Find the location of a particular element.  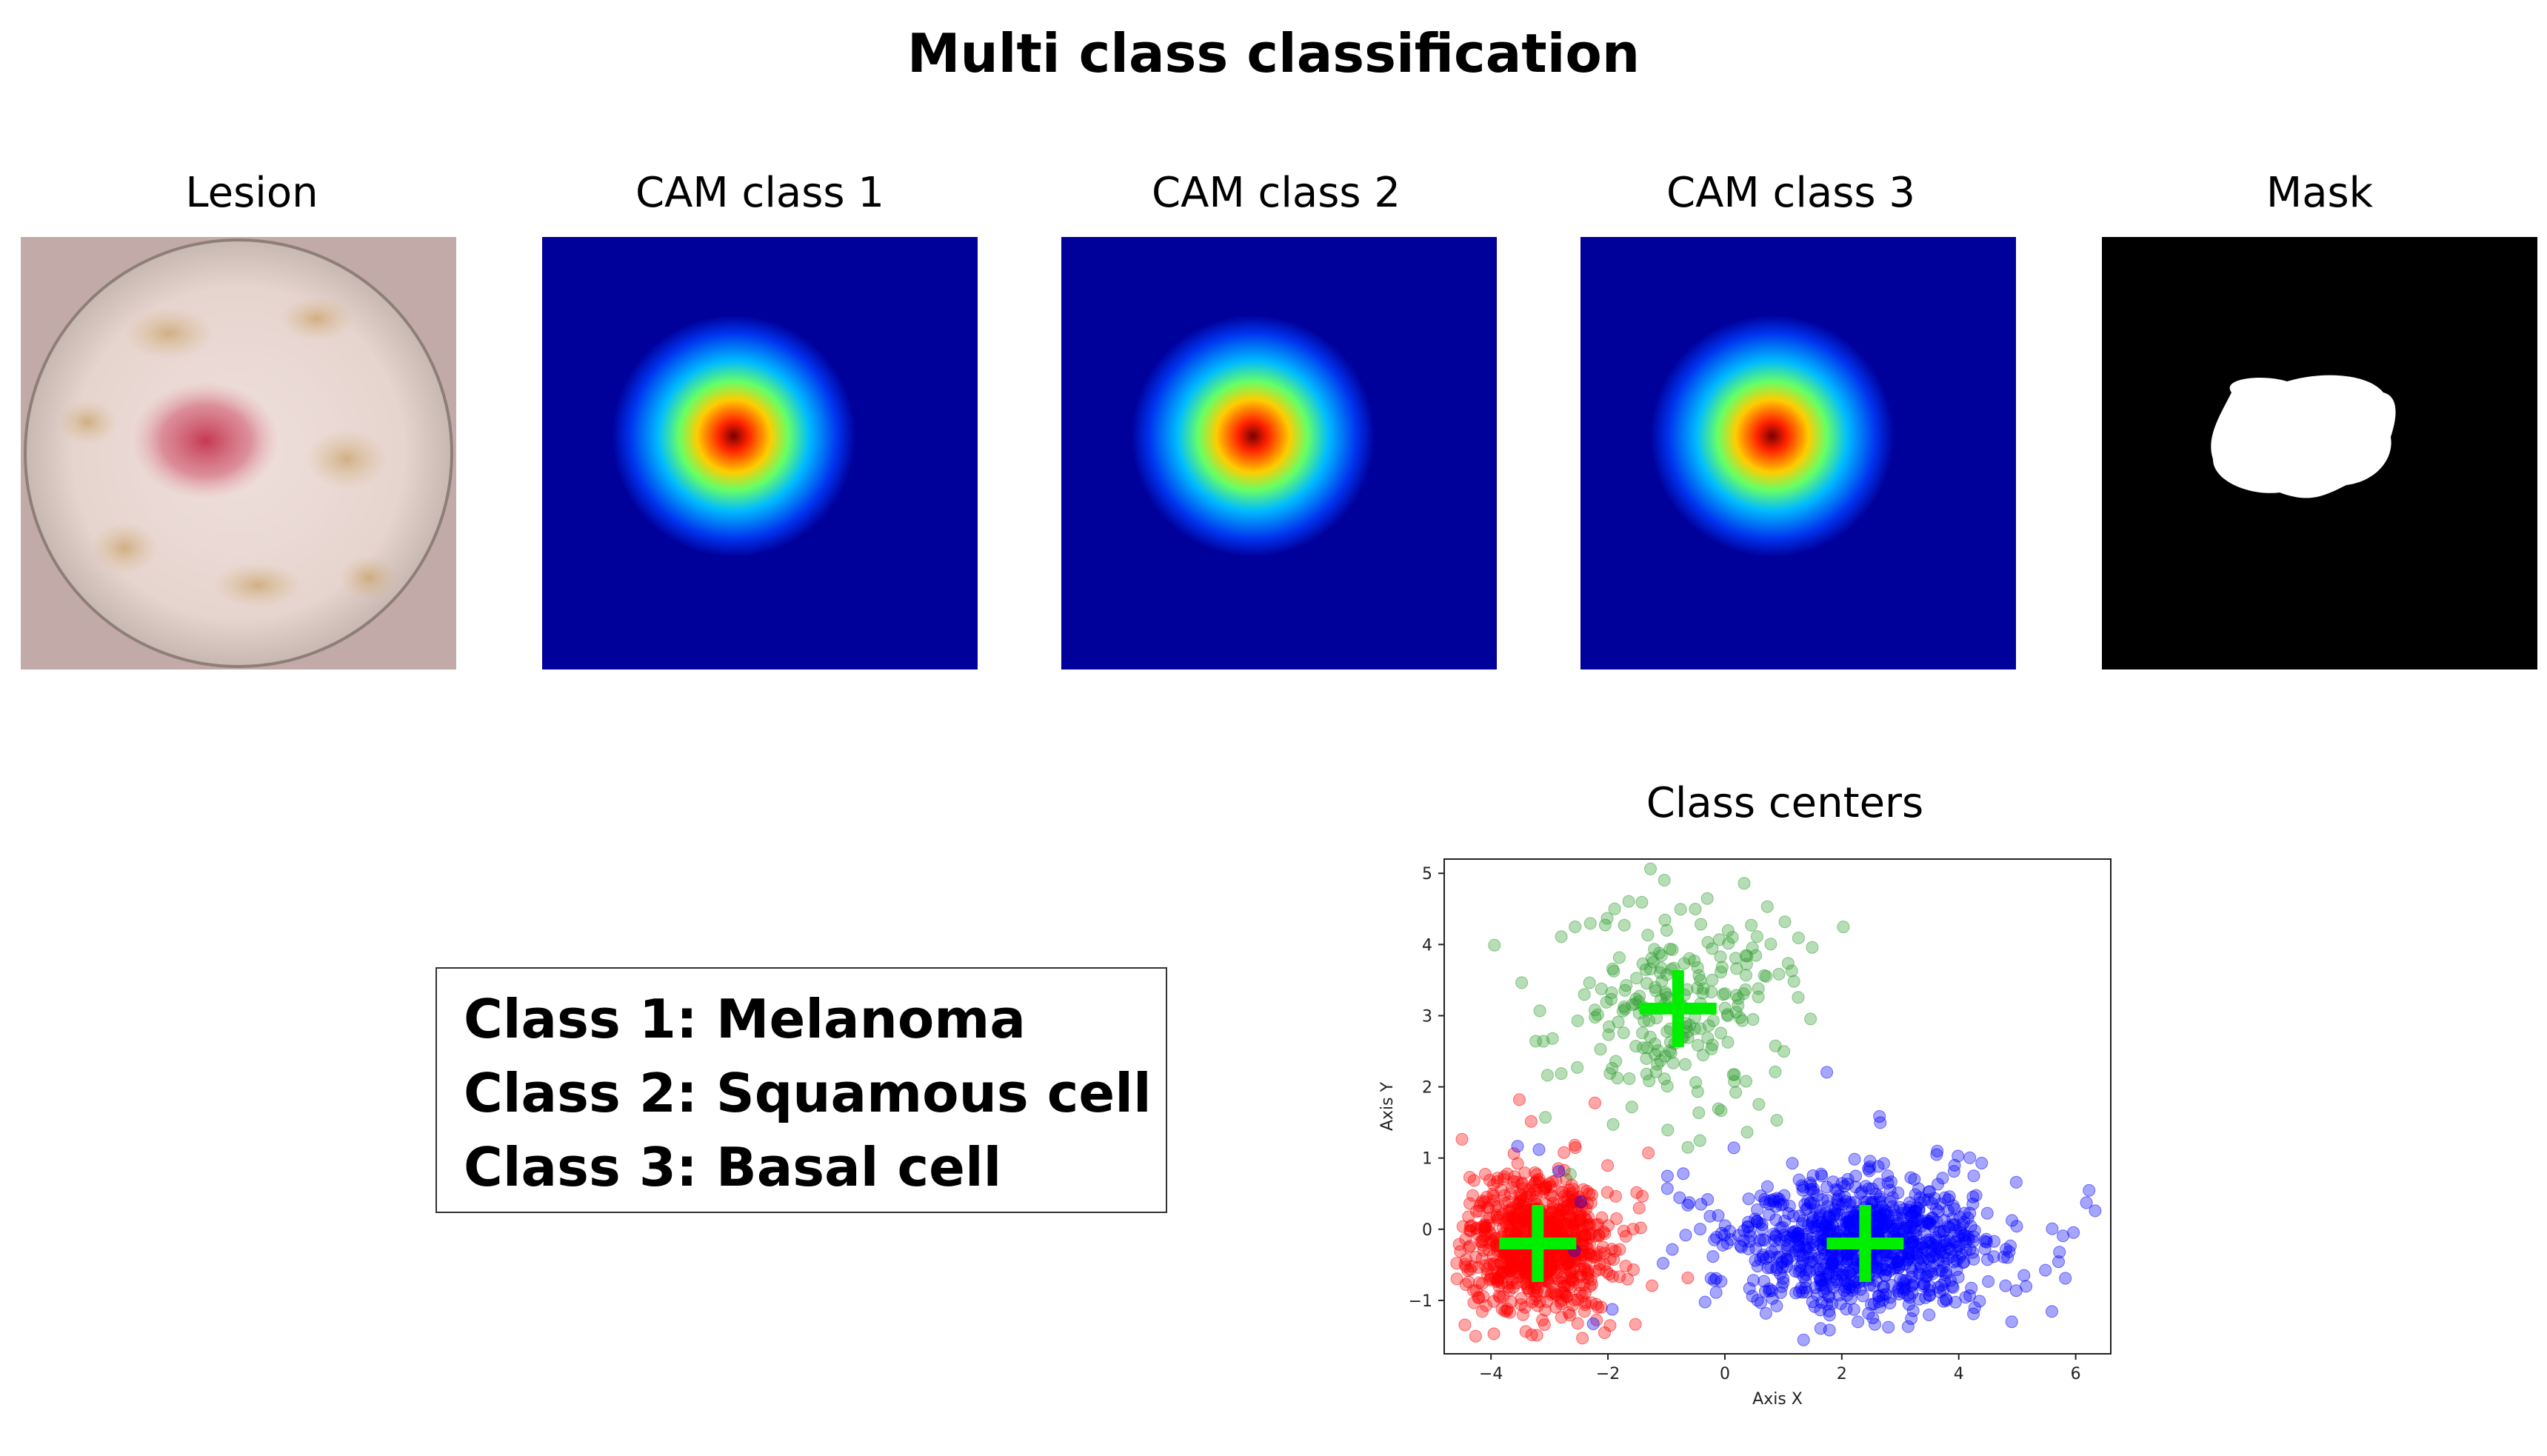

y-tick-label: −1 is located at coordinates (1420, 1301).